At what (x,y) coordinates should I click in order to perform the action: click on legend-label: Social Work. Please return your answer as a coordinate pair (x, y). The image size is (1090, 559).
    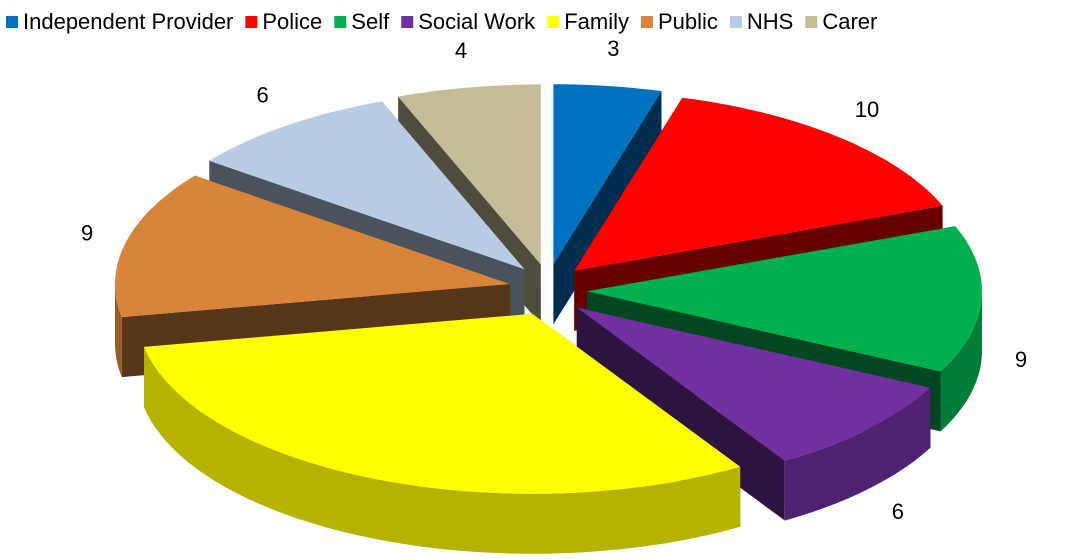
    Looking at the image, I should click on (477, 21).